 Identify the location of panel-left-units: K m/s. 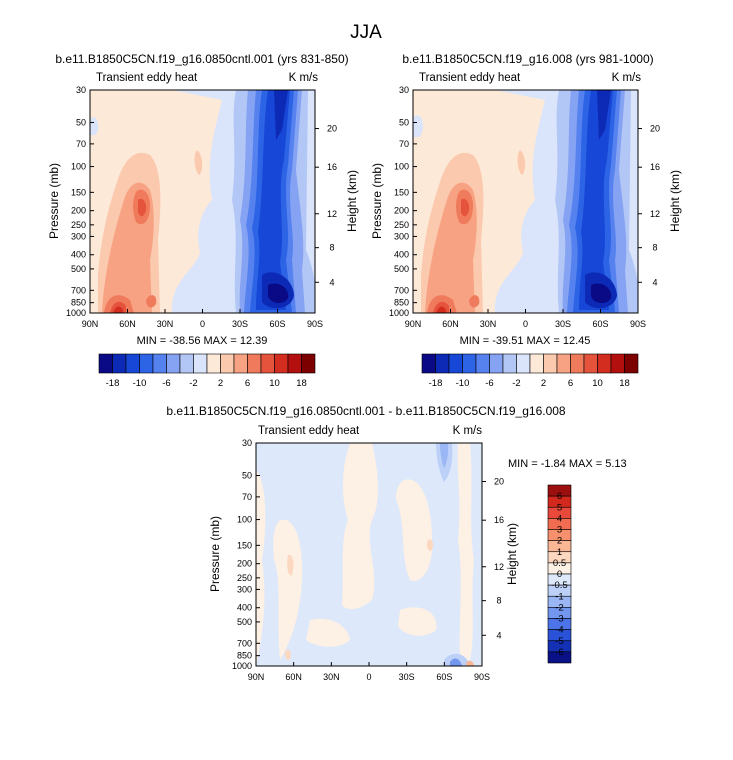
(304, 78).